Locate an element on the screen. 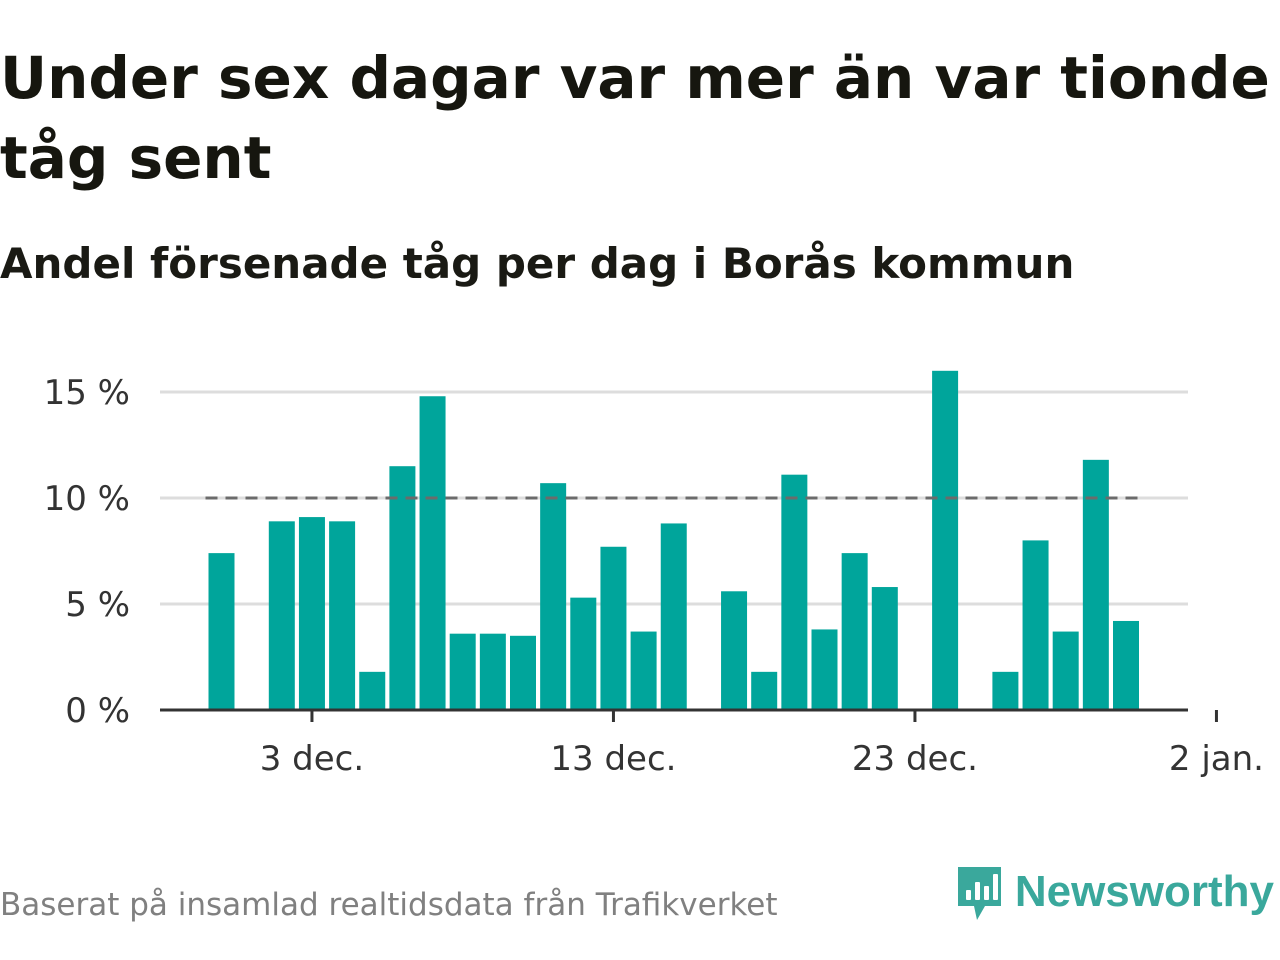 This screenshot has height=960, width=1280. y-tick-label: 5 % is located at coordinates (97, 605).